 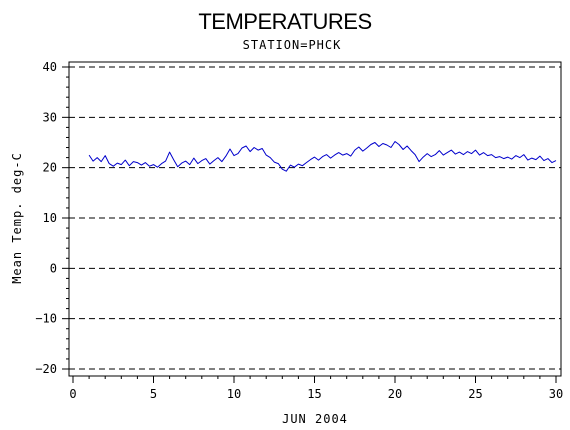 I want to click on y-tick-label: 0, so click(x=53, y=268).